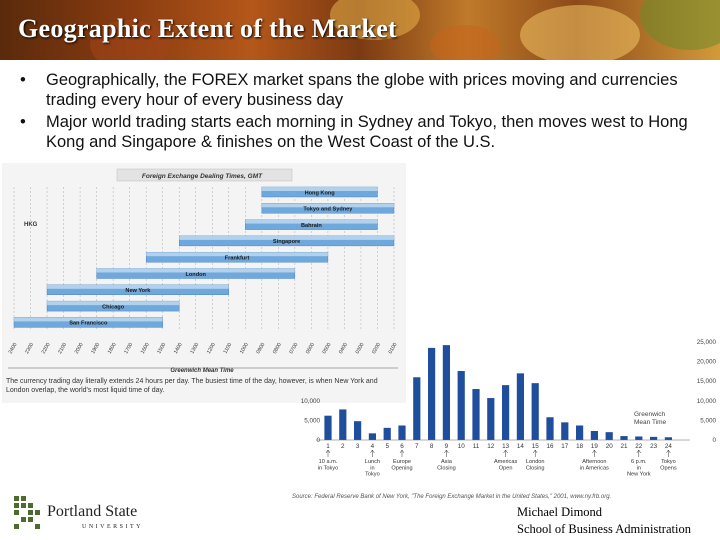  Describe the element at coordinates (491, 446) in the screenshot. I see `volume-x-label: 12` at that location.